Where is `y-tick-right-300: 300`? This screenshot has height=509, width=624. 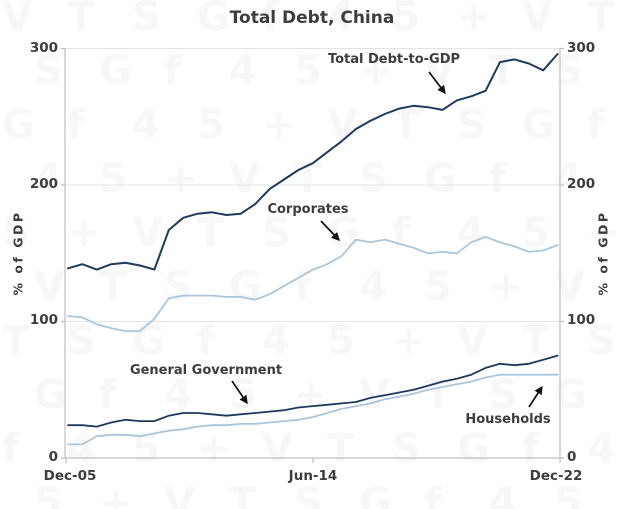
y-tick-right-300: 300 is located at coordinates (581, 48).